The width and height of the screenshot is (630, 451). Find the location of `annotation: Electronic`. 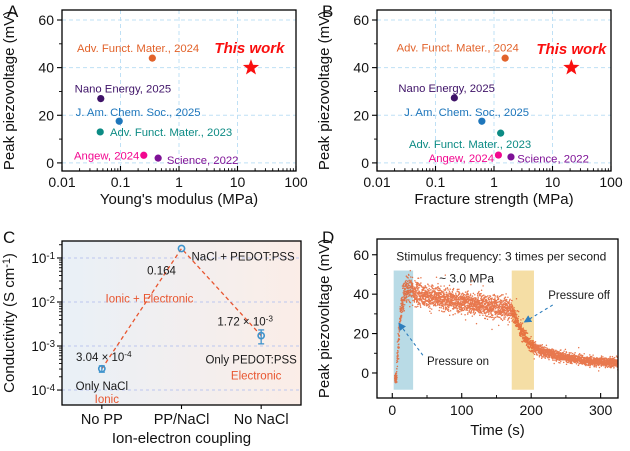

annotation: Electronic is located at coordinates (256, 377).